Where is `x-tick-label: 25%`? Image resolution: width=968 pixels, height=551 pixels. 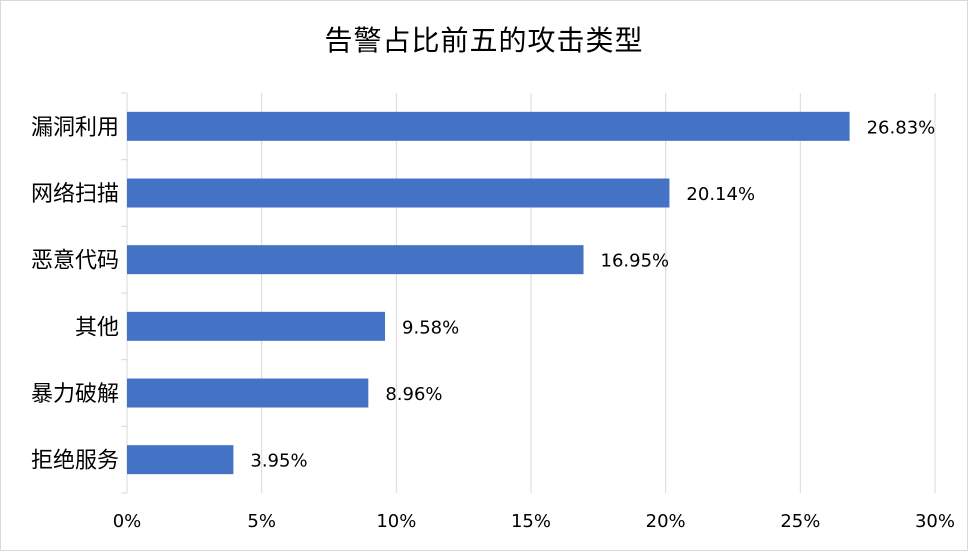
x-tick-label: 25% is located at coordinates (800, 521).